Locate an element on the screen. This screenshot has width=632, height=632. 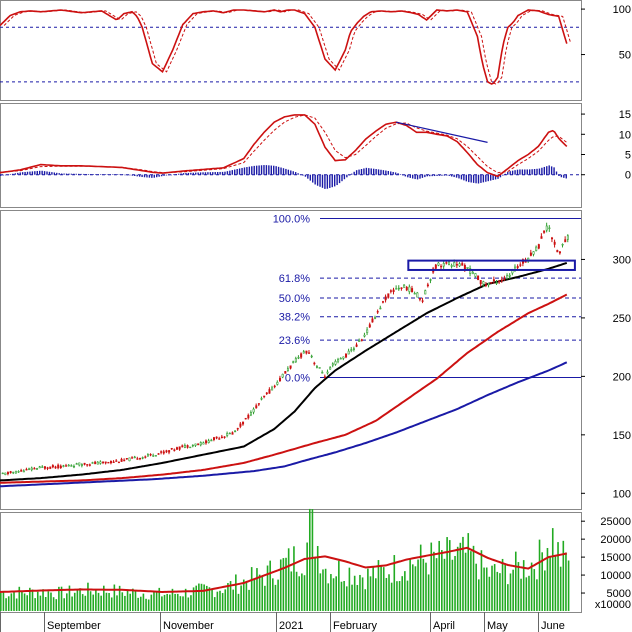
macd-ytick-label: 10 is located at coordinates (625, 135).